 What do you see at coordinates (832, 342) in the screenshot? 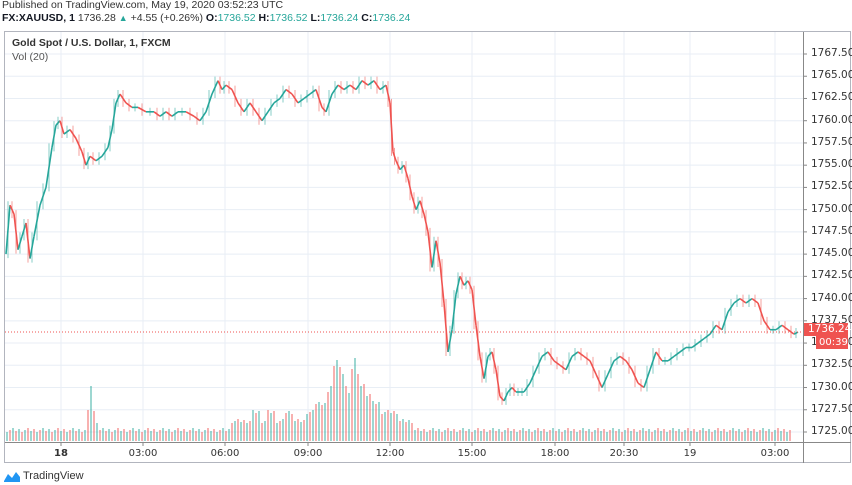
I see `bar-countdown-tag: 00:39` at bounding box center [832, 342].